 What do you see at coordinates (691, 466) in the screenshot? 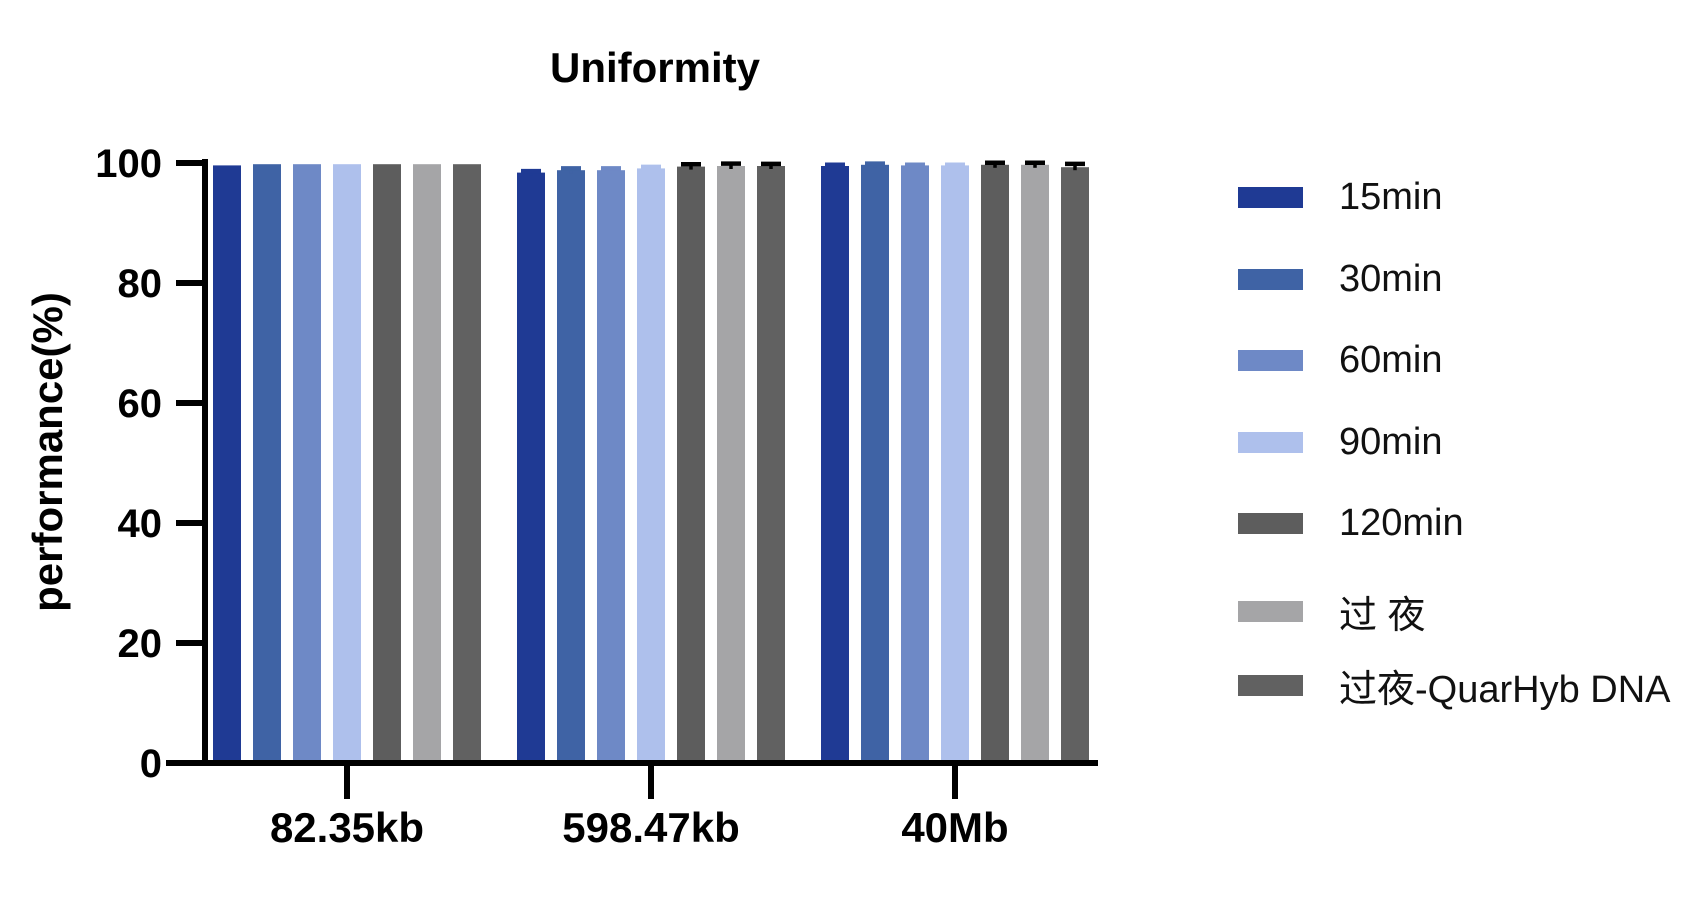
I see `bar-120min-598.47kb` at bounding box center [691, 466].